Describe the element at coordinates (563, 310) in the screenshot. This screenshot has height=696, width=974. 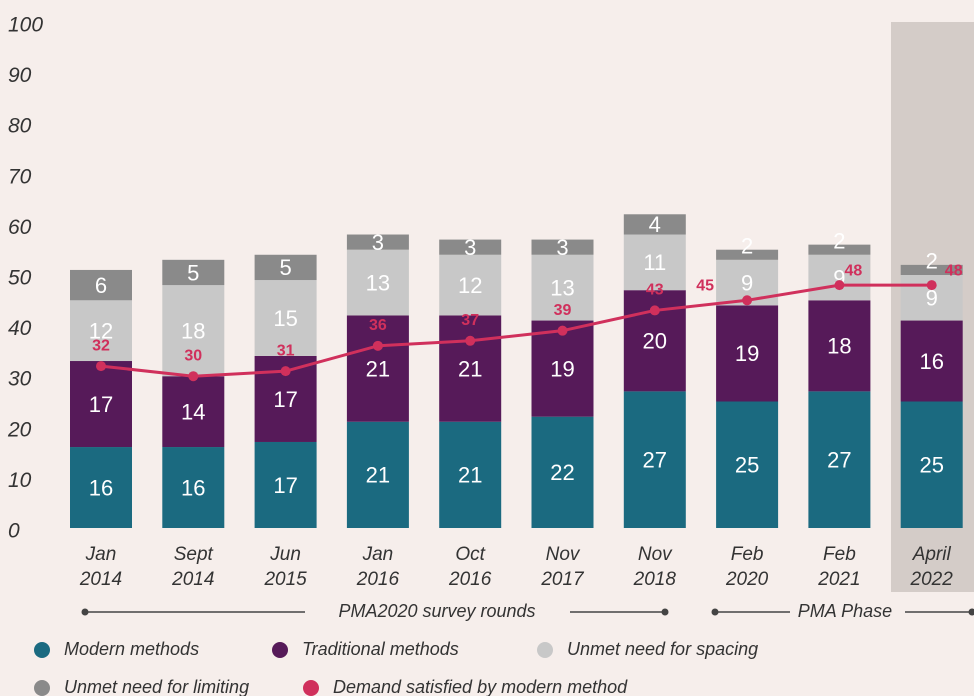
I see `line-value-label: 39` at that location.